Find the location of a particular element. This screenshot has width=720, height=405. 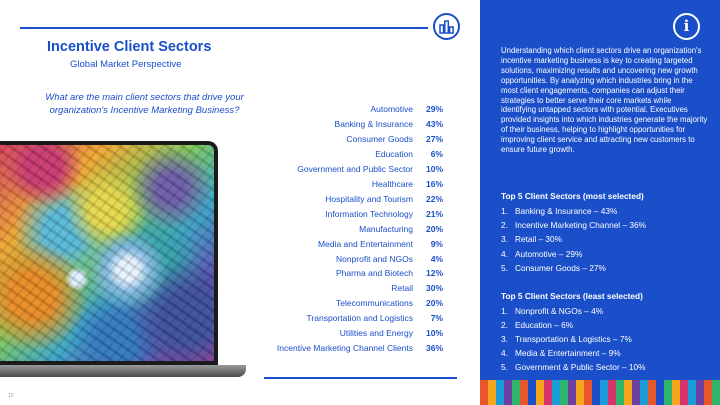

sector-row: Banking & Insurance 43% is located at coordinates (355, 126).